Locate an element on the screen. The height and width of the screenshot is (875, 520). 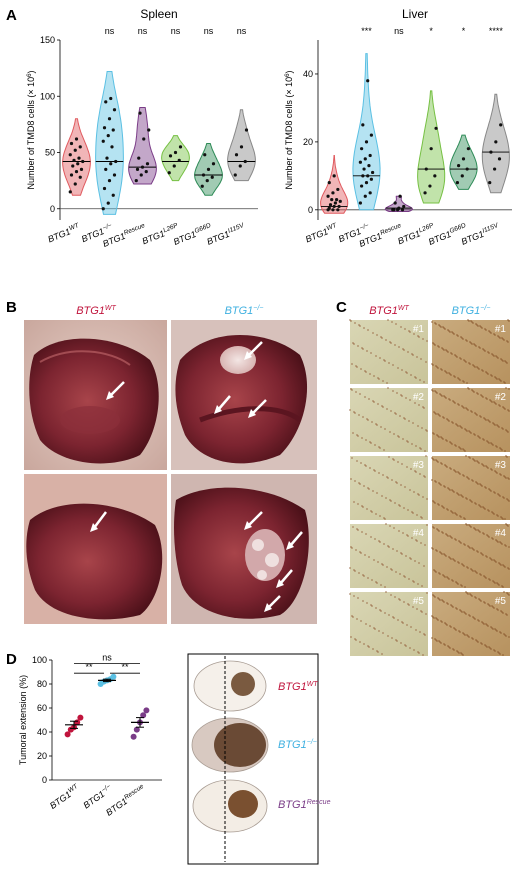
significance-label: ** is located at coordinates (89, 667).